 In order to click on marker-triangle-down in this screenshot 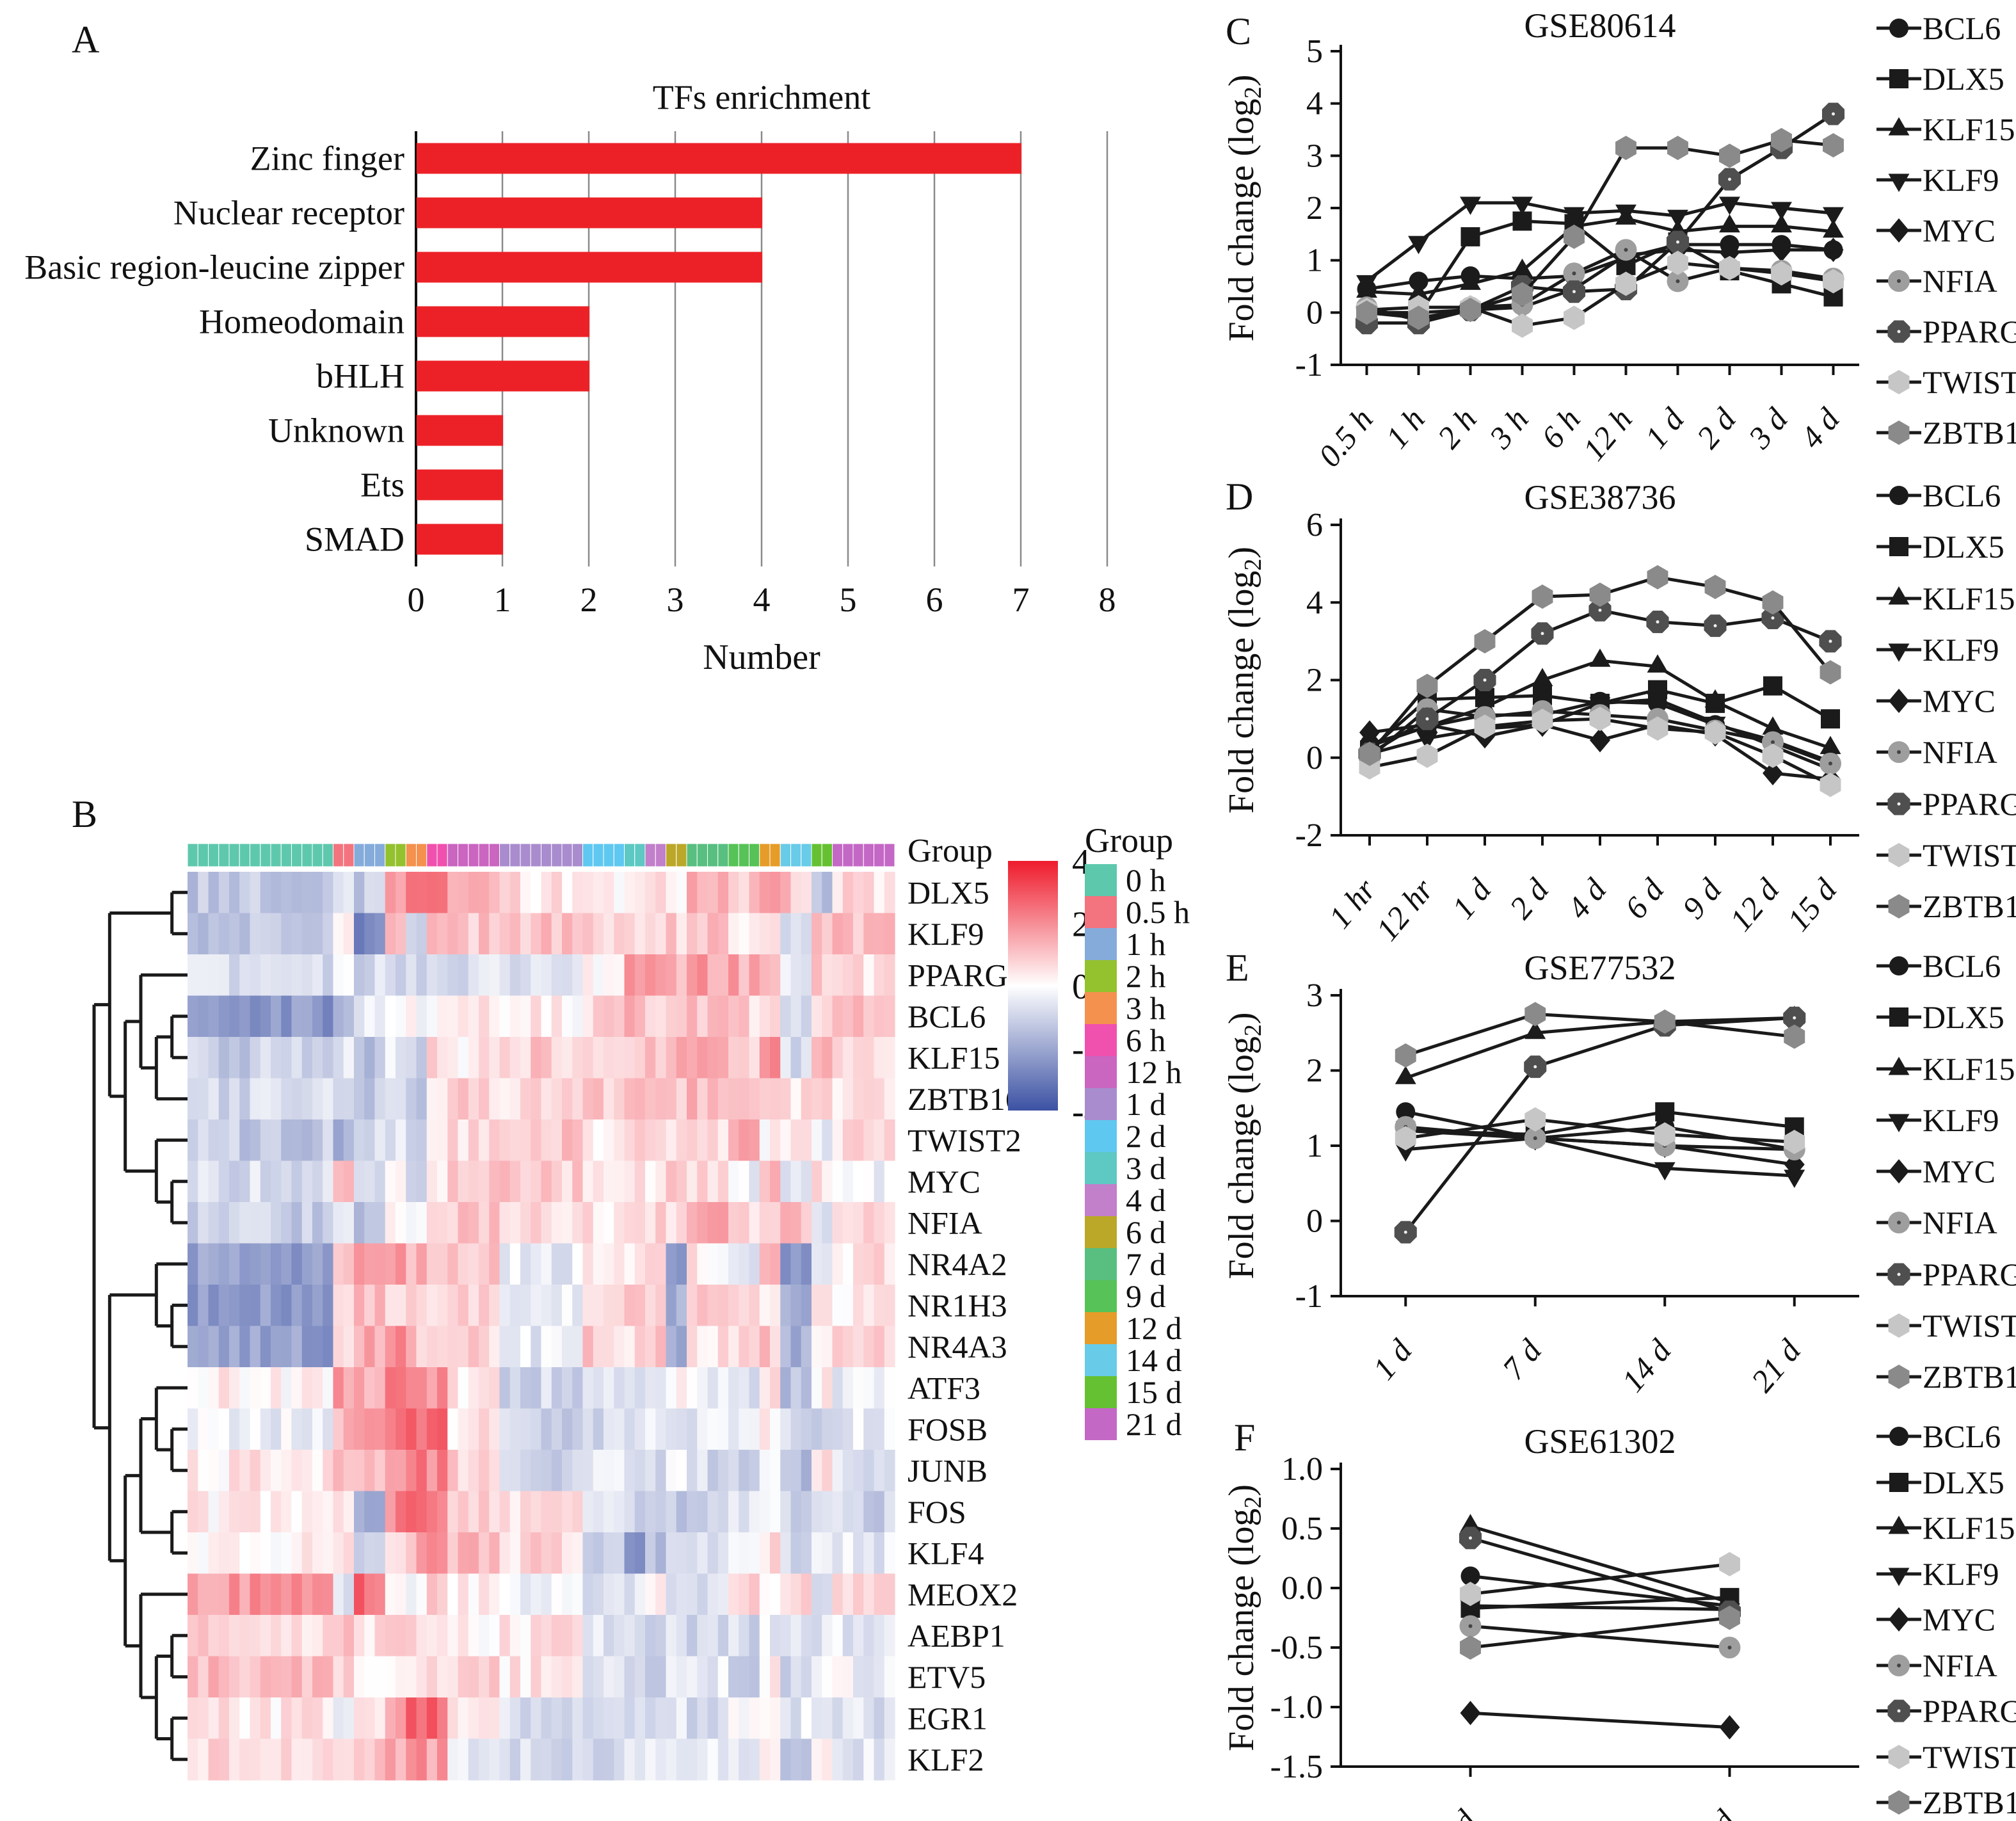, I will do `click(1781, 211)`.